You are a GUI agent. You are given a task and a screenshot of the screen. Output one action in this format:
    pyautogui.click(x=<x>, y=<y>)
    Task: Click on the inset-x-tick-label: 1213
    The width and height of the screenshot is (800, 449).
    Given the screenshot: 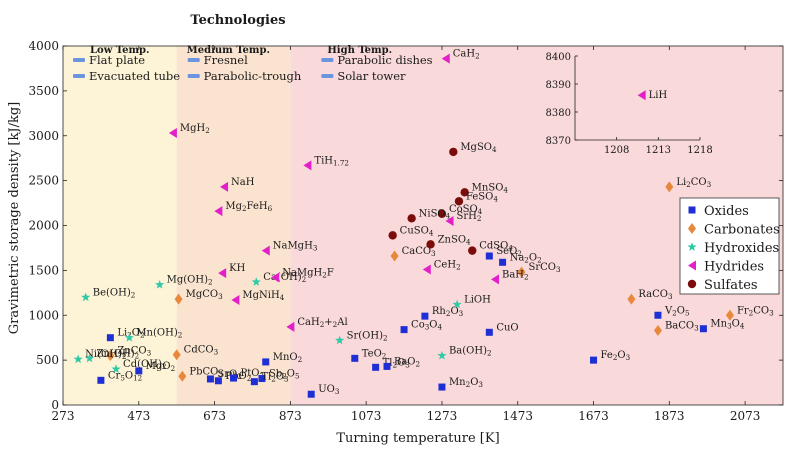 What is the action you would take?
    pyautogui.click(x=658, y=150)
    